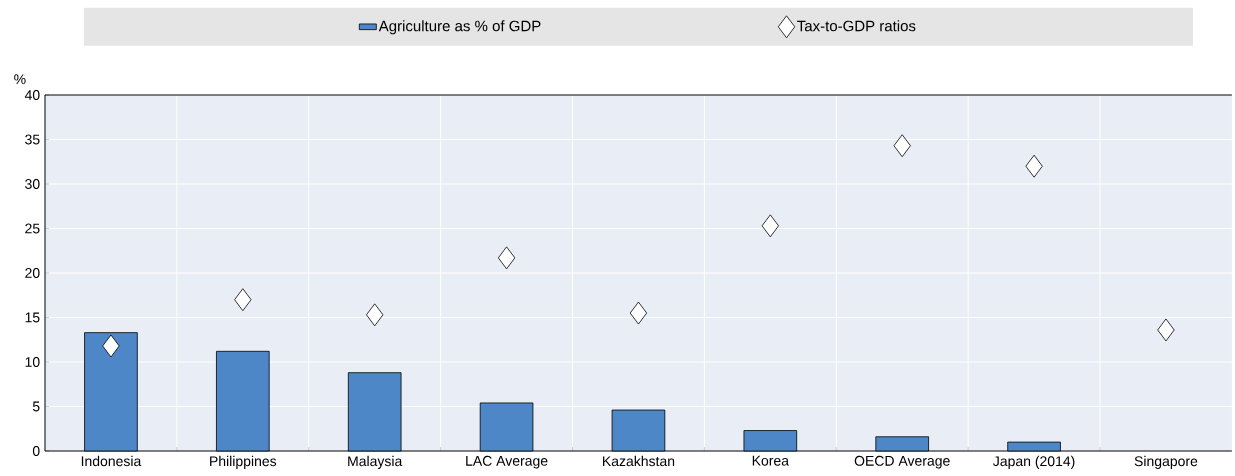  I want to click on y-tick-label: 30, so click(32, 184).